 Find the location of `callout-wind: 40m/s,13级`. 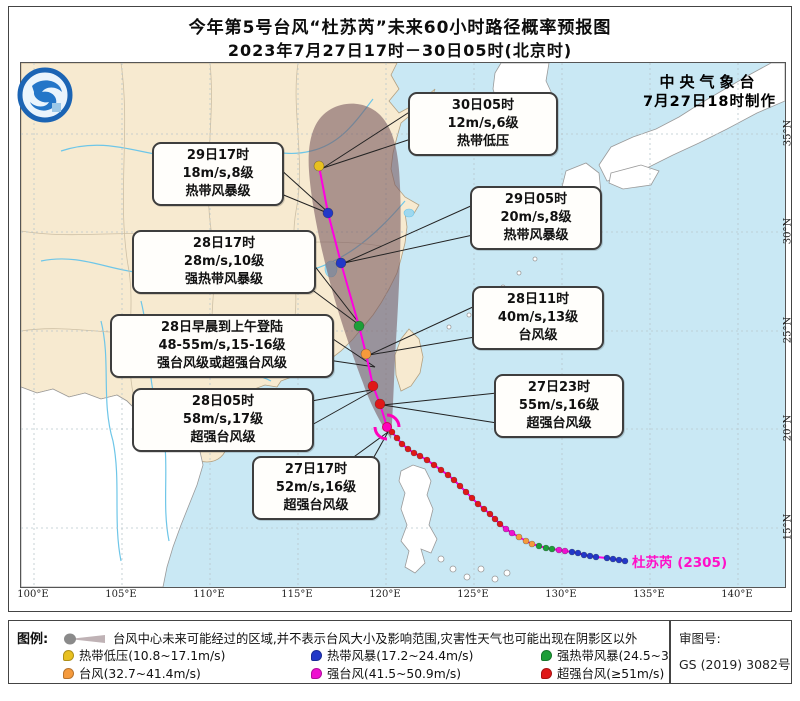

callout-wind: 40m/s,13级 is located at coordinates (538, 317).